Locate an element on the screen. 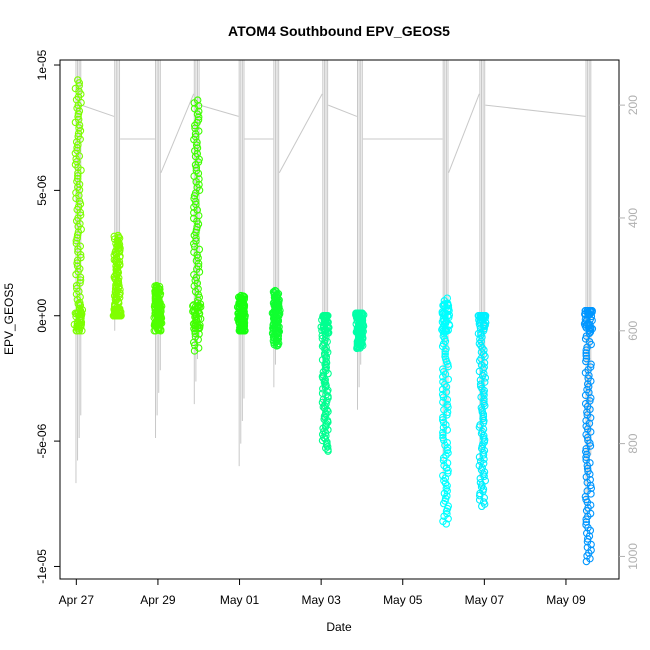 This screenshot has width=650, height=650. y-axis: -1e-05 -5e-06 0e+00 5e-06 1e-05 is located at coordinates (48, 316).